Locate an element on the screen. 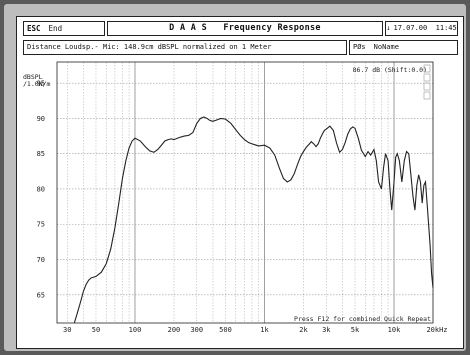  y-tick-label: 90 is located at coordinates (41, 119).